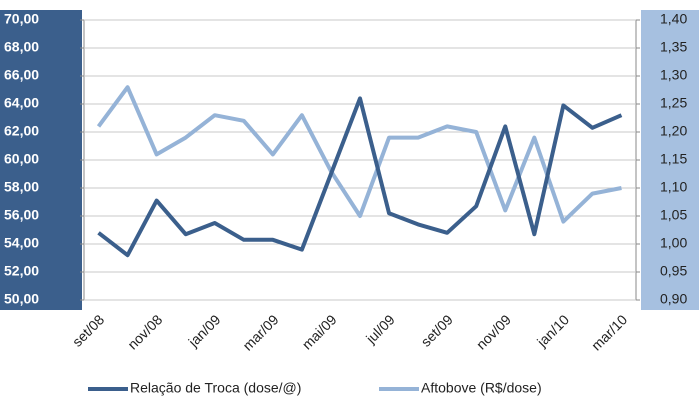  What do you see at coordinates (673, 131) in the screenshot?
I see `y2-tick-label: 1,20` at bounding box center [673, 131].